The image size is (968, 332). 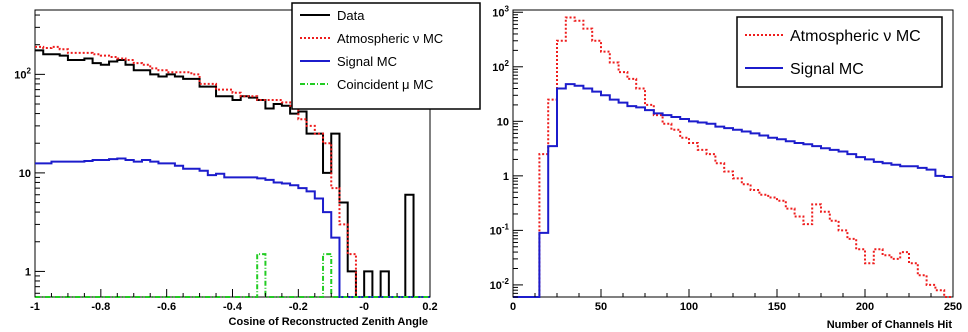 I want to click on right-y-tick-label: 10, so click(x=503, y=122).